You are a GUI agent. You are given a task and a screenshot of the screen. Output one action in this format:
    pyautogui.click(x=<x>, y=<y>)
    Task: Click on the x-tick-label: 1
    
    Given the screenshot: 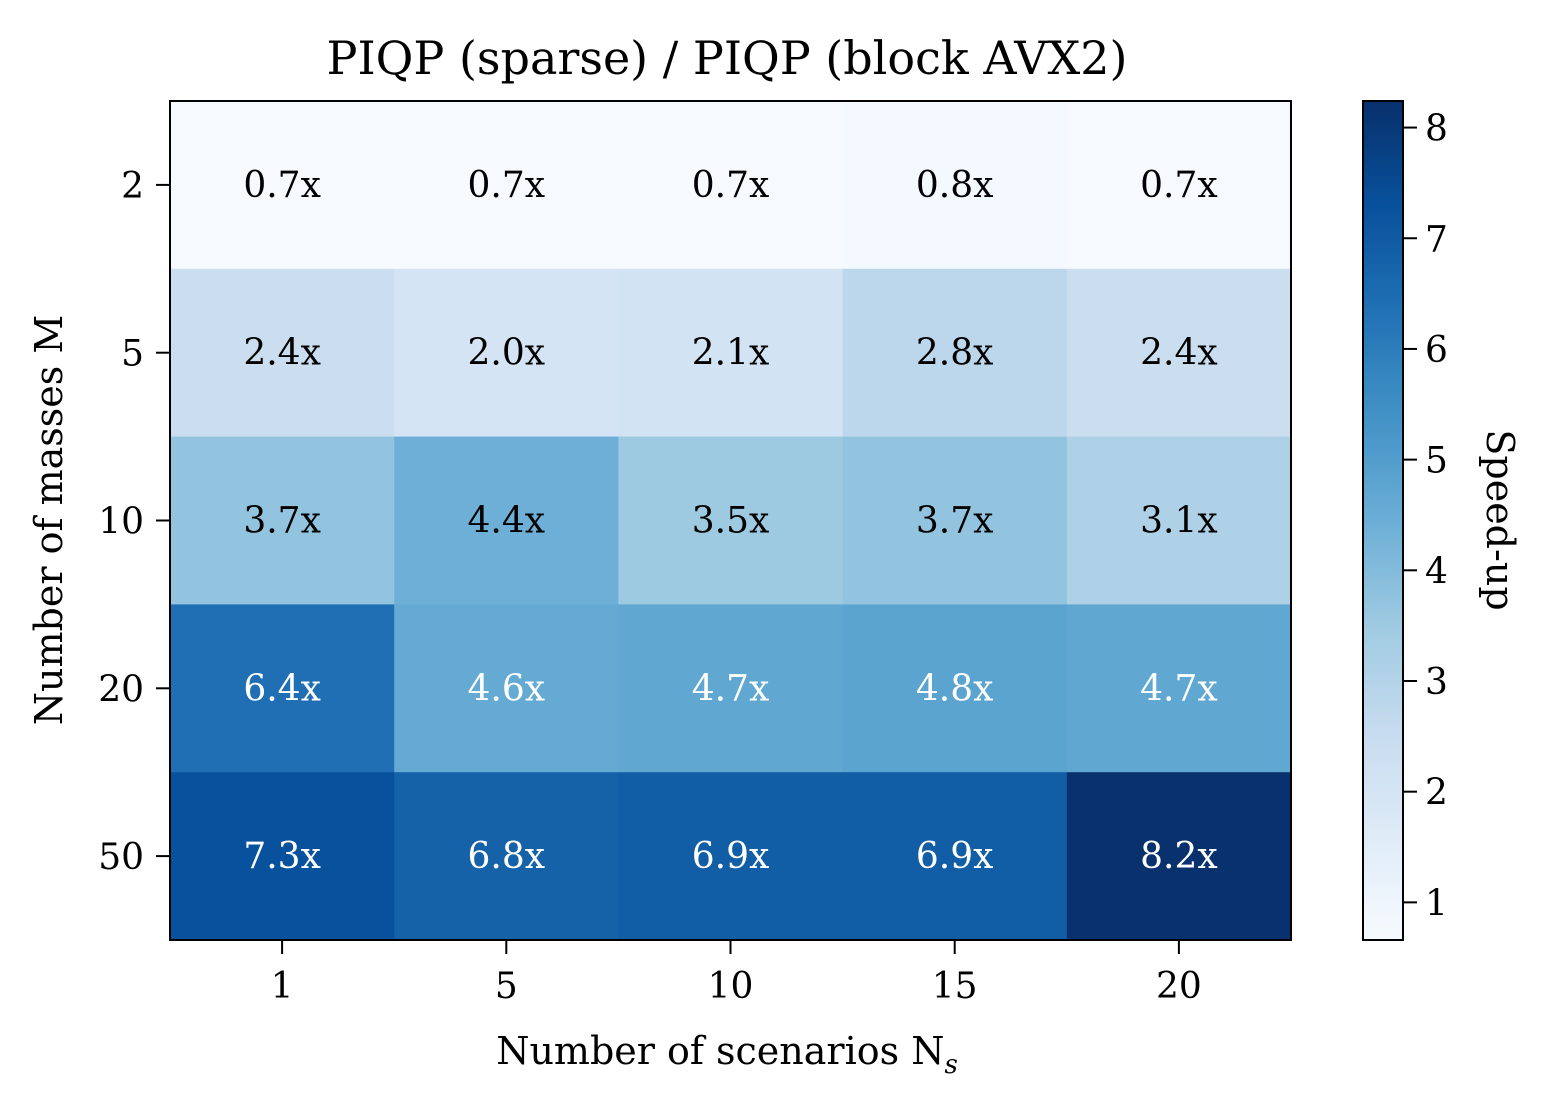 What is the action you would take?
    pyautogui.click(x=282, y=986)
    